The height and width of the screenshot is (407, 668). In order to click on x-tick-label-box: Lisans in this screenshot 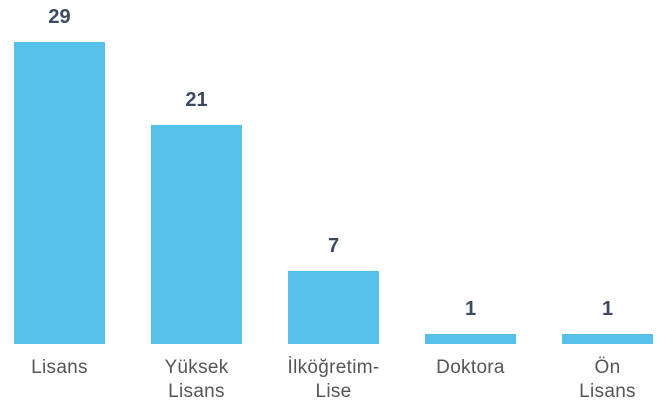, I will do `click(64, 368)`.